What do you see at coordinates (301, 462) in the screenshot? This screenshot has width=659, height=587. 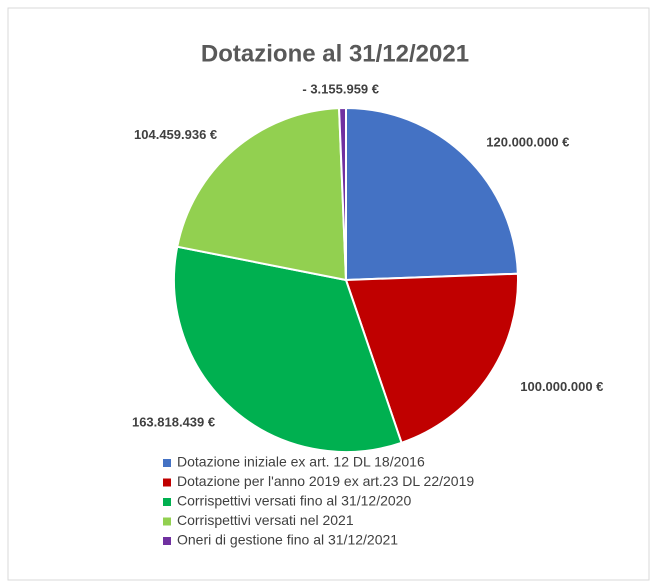 I see `legend-label: Dotazione iniziale ex art. 12 DL 18/2016` at bounding box center [301, 462].